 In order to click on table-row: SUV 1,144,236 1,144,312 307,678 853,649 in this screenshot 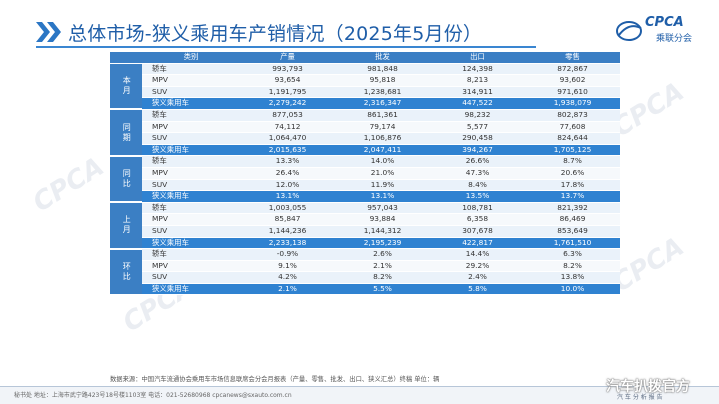, I will do `click(365, 231)`.